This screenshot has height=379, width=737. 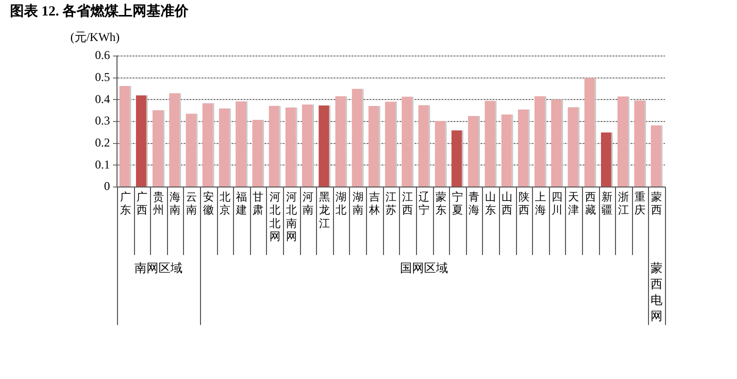 I want to click on x-tick-label: 辽宁, so click(x=424, y=204).